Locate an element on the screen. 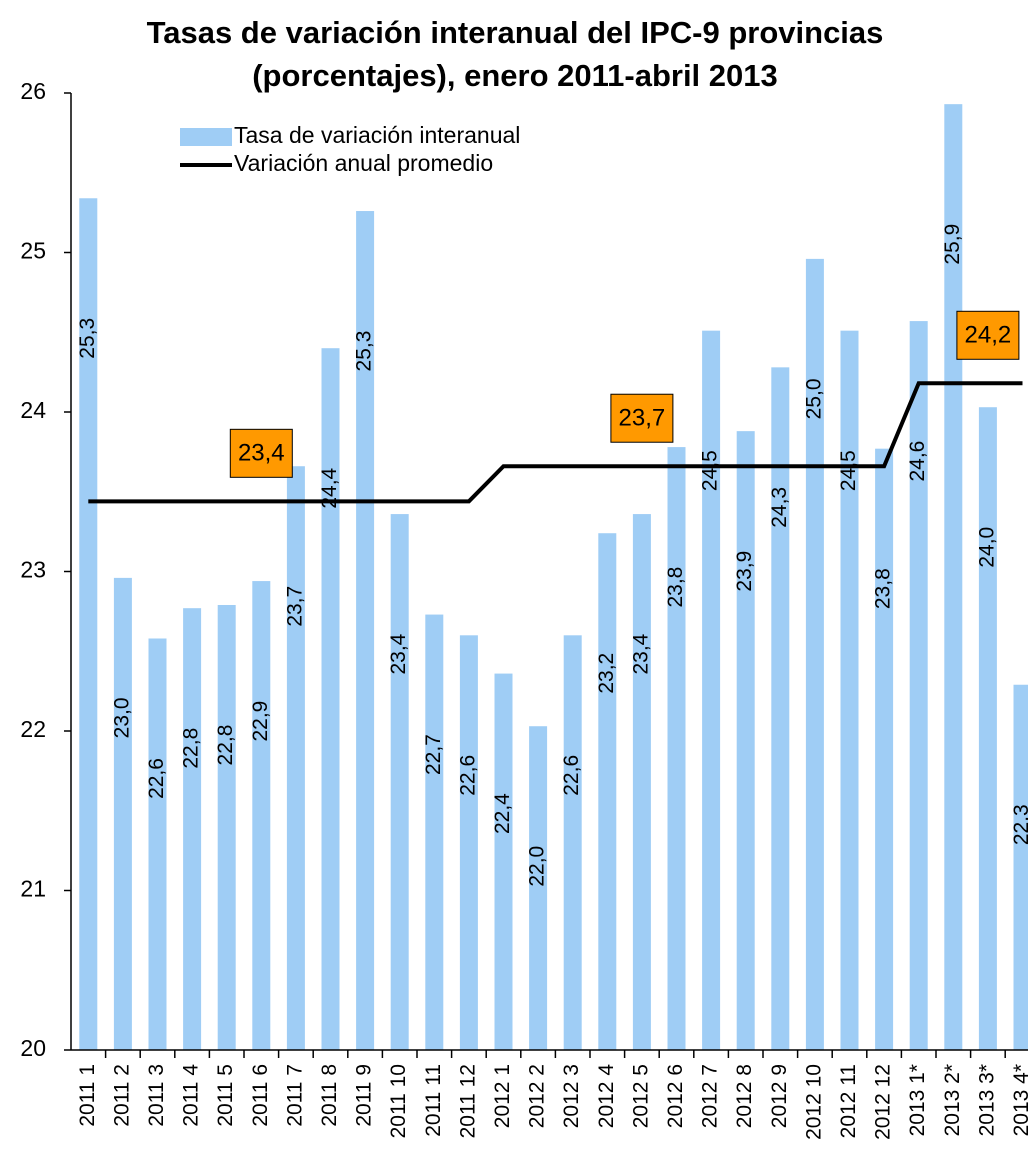 This screenshot has width=1028, height=1173. legend-swatch is located at coordinates (206, 137).